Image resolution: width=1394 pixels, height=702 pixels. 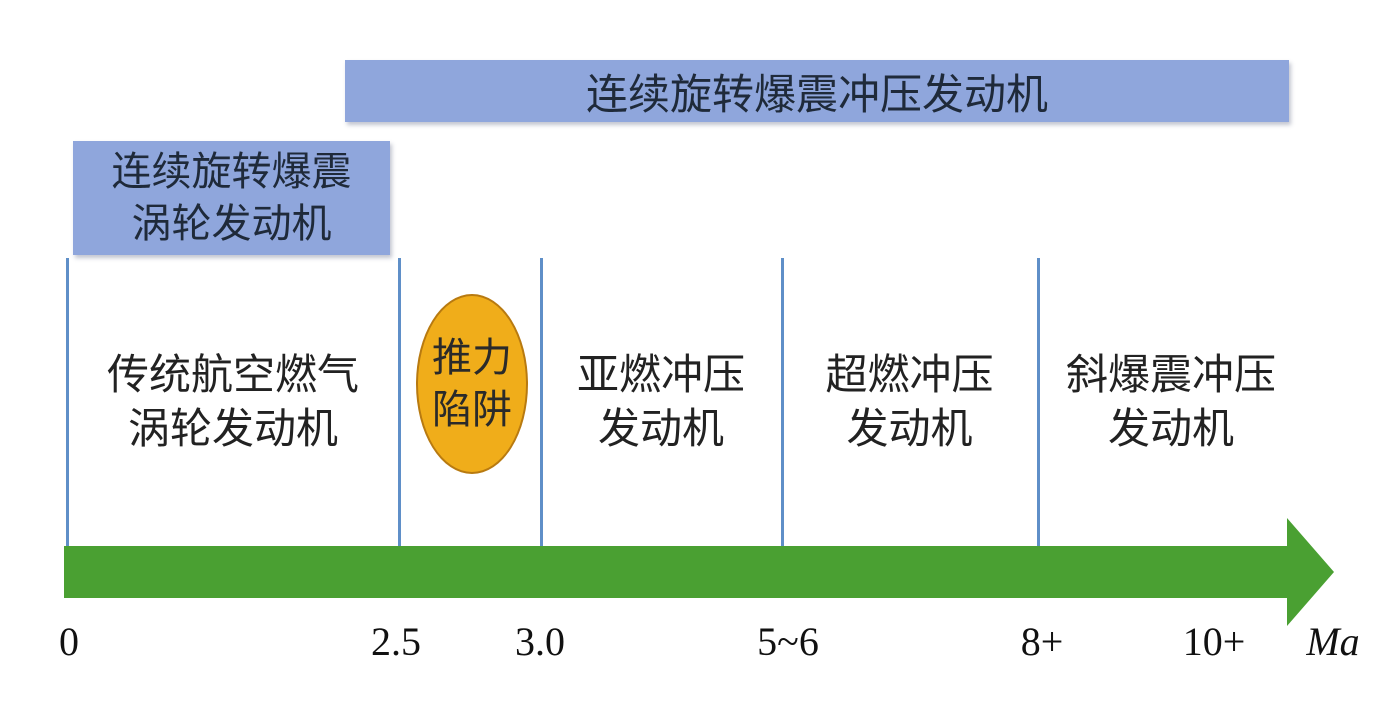 What do you see at coordinates (909, 401) in the screenshot?
I see `region-scramjet: 超燃冲压 发动机` at bounding box center [909, 401].